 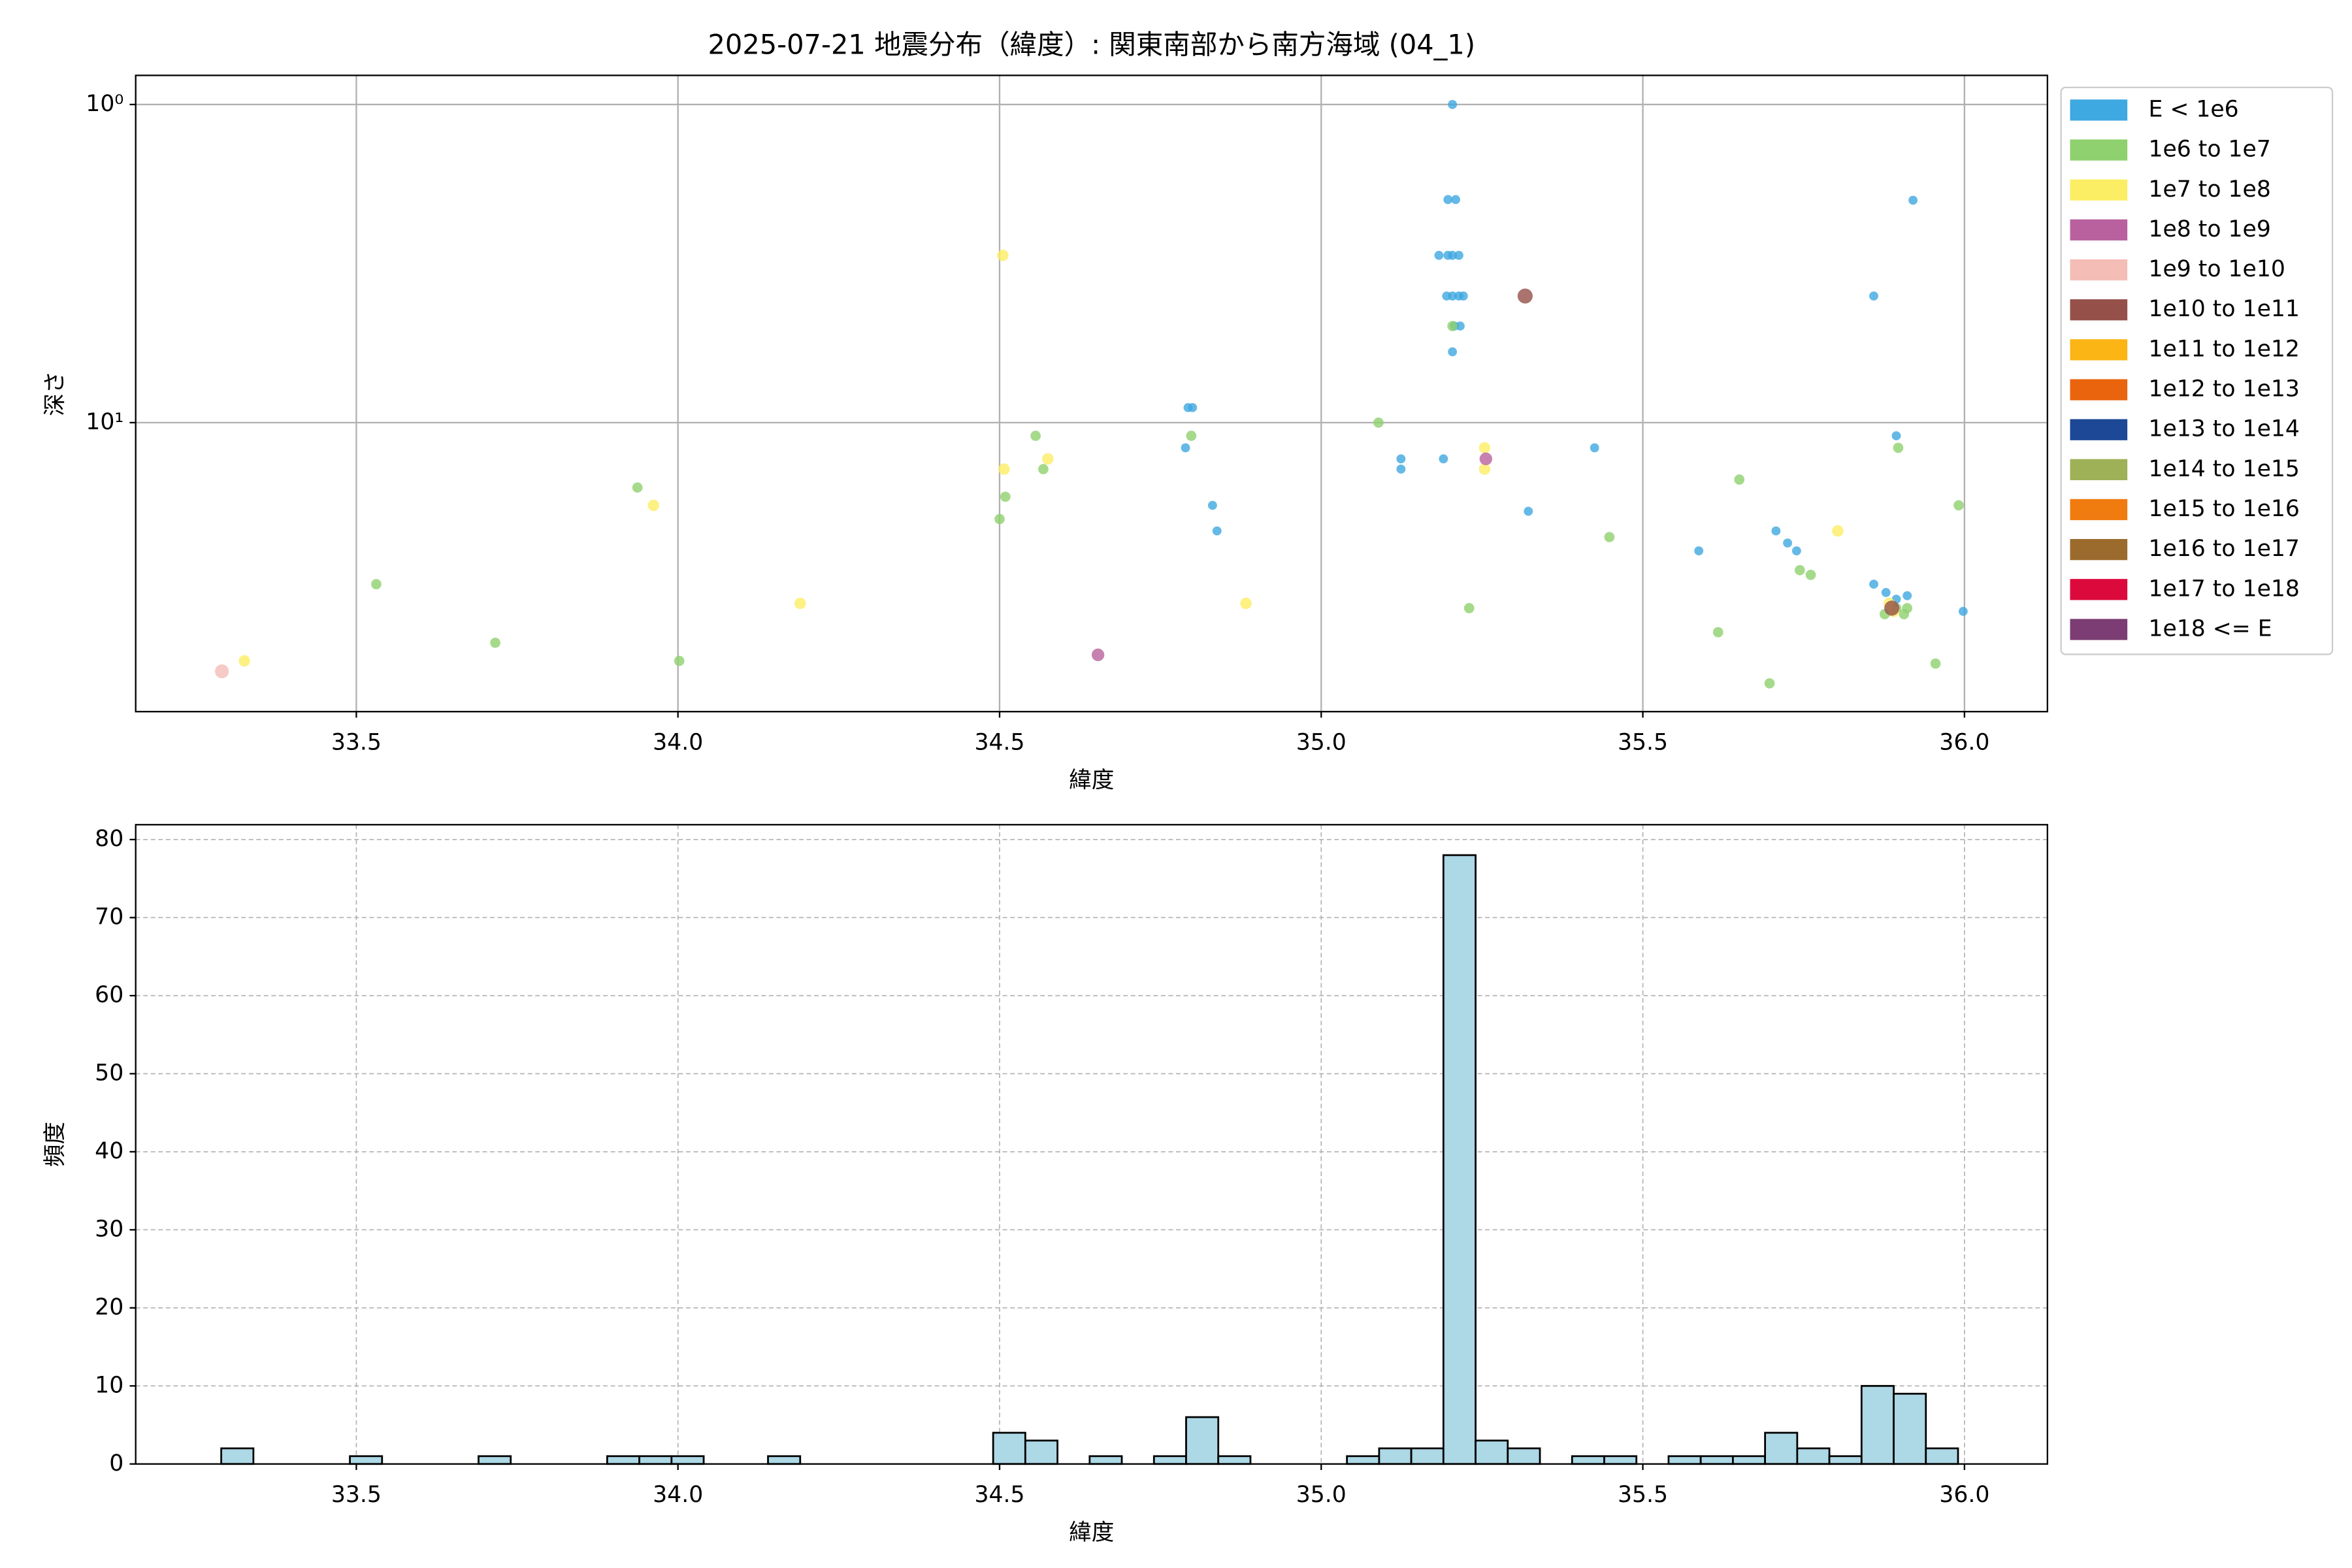 I want to click on legend-label: 1e7 to 1e8, so click(x=2209, y=189).